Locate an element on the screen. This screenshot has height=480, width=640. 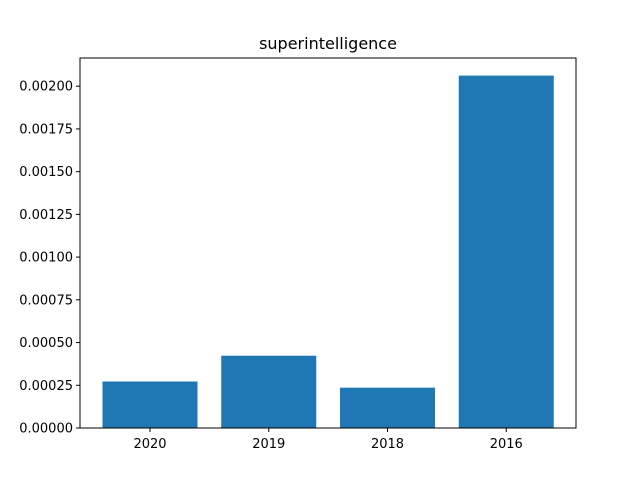
y-tick-label-0: 0.00000 is located at coordinates (46, 429).